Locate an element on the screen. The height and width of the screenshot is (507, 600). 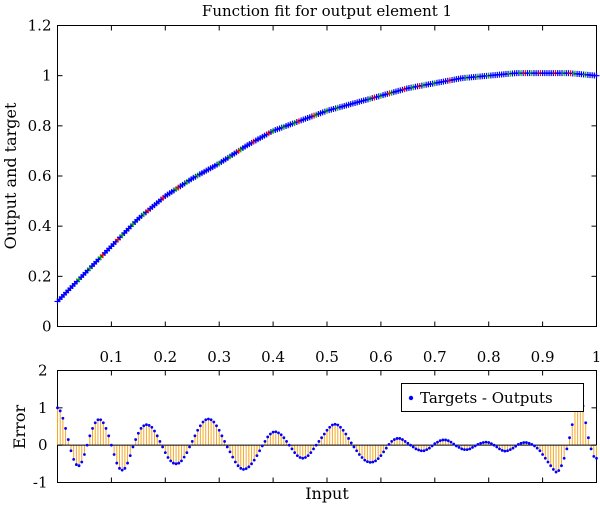
error-y-tick-label: 1 is located at coordinates (43, 408).